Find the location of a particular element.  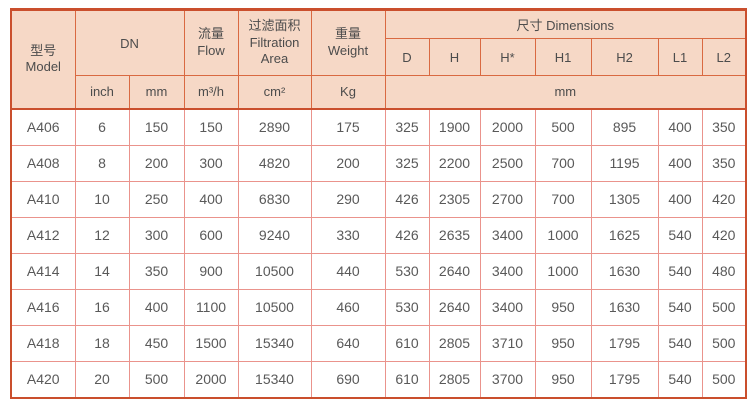

cell-model: A406 is located at coordinates (43, 127).